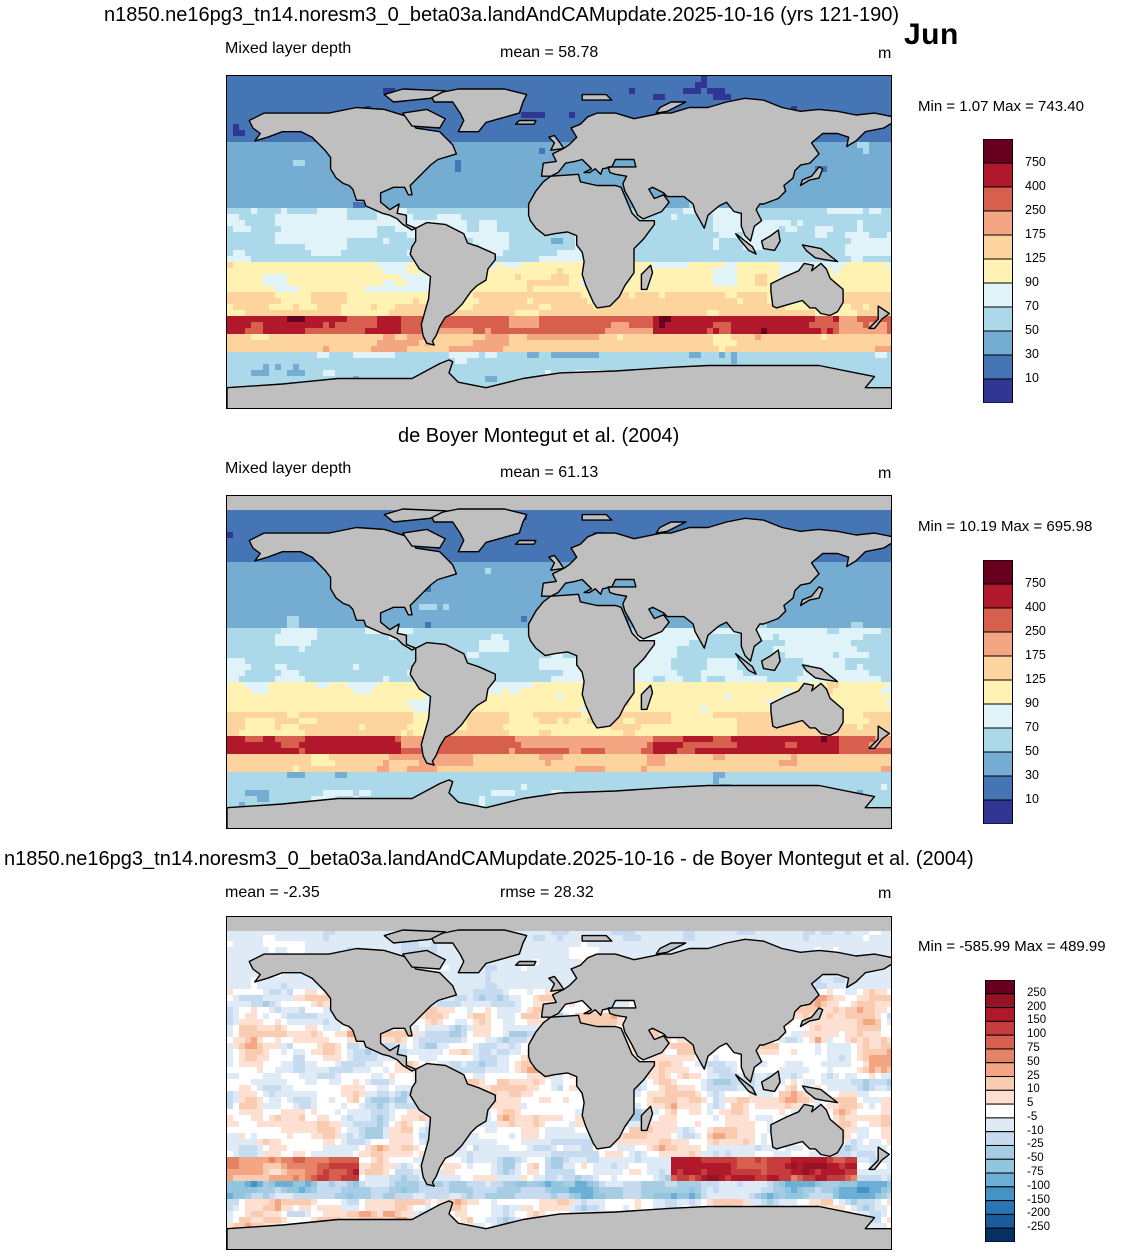  I want to click on colorbar-tick-label: 250, so click(1037, 992).